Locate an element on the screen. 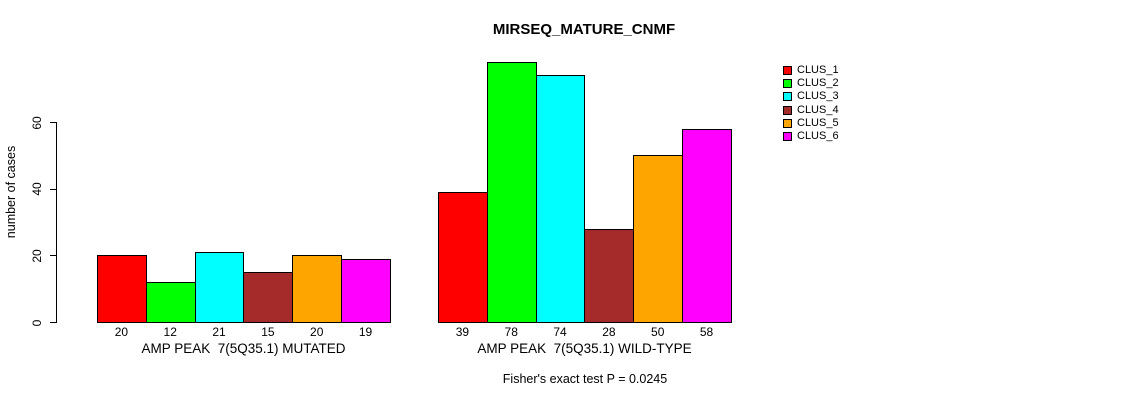  legend-item: CLUS_2 is located at coordinates (811, 83).